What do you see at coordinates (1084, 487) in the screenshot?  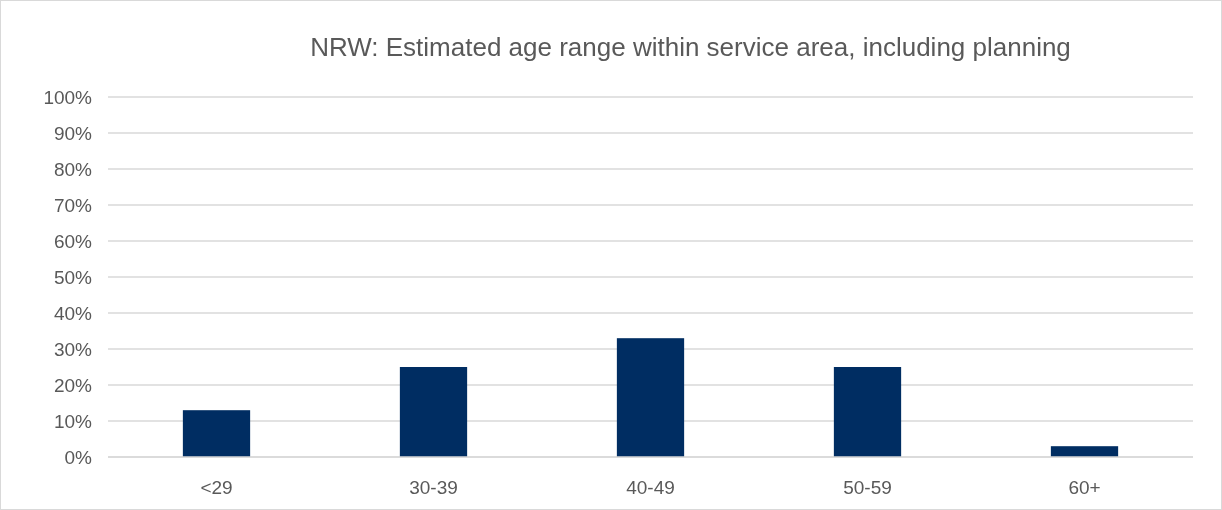 I see `x-tick-label: 60+` at bounding box center [1084, 487].